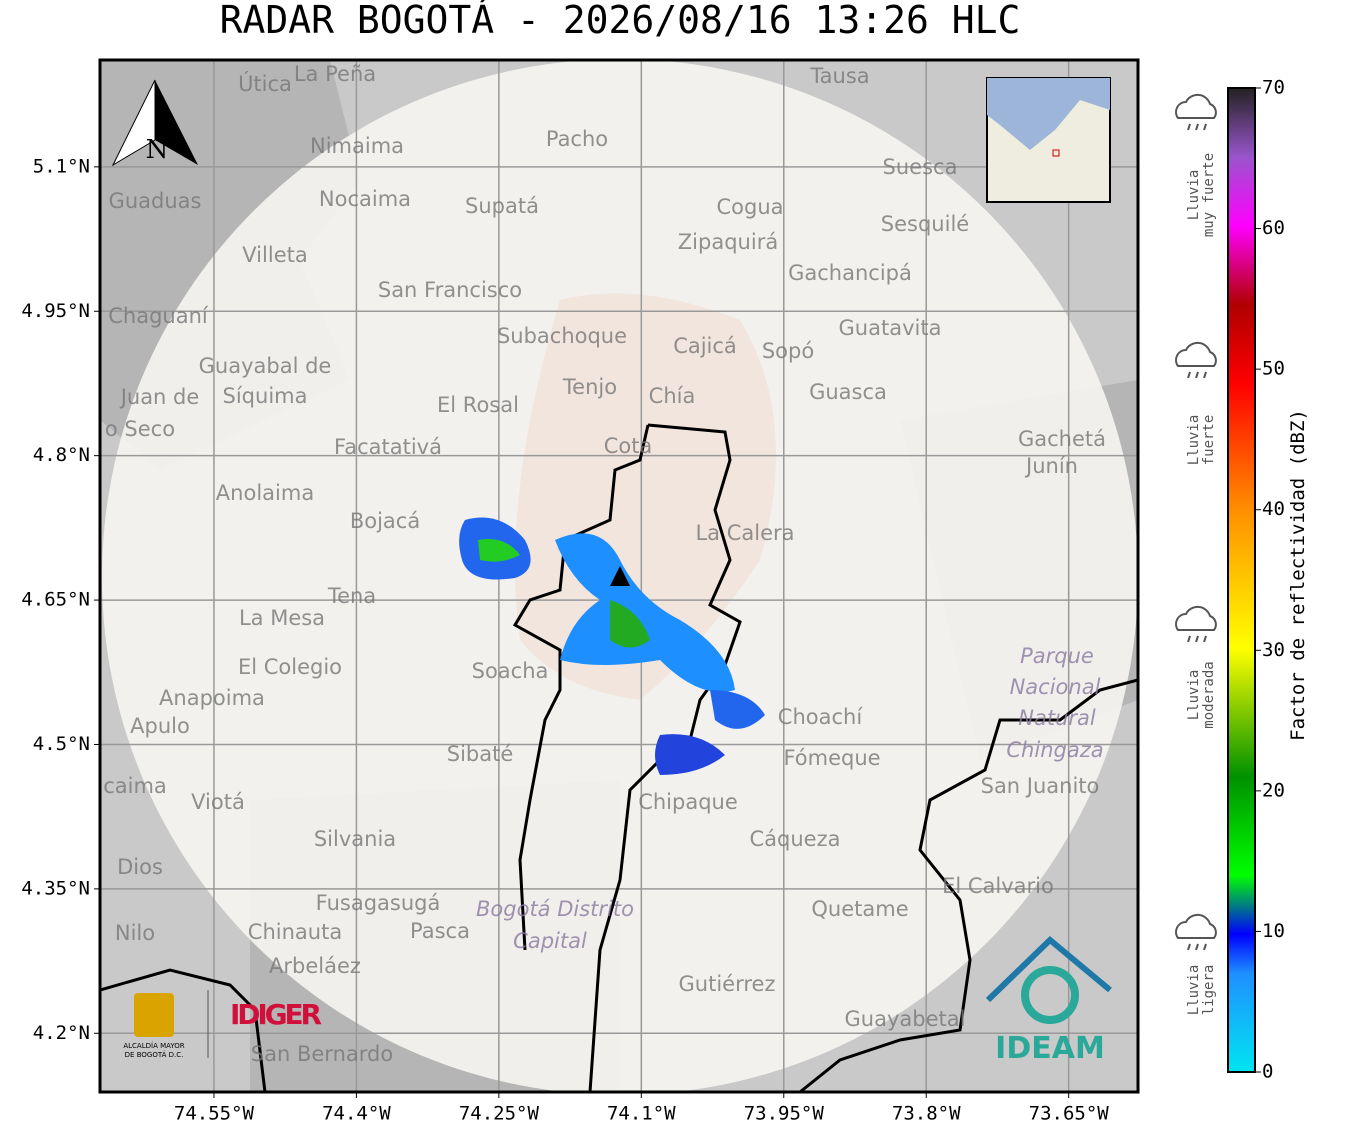 This screenshot has width=1349, height=1139. I want to click on north-label: N, so click(157, 150).